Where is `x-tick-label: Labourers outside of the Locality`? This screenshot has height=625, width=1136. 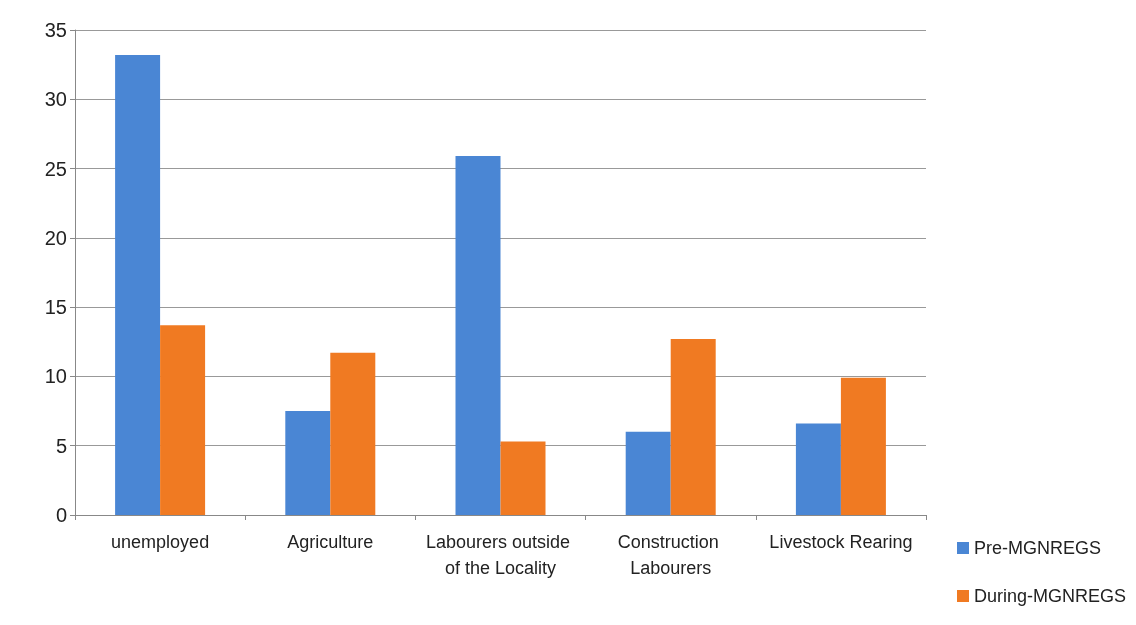
x-tick-label: Labourers outside of the Locality is located at coordinates (500, 555).